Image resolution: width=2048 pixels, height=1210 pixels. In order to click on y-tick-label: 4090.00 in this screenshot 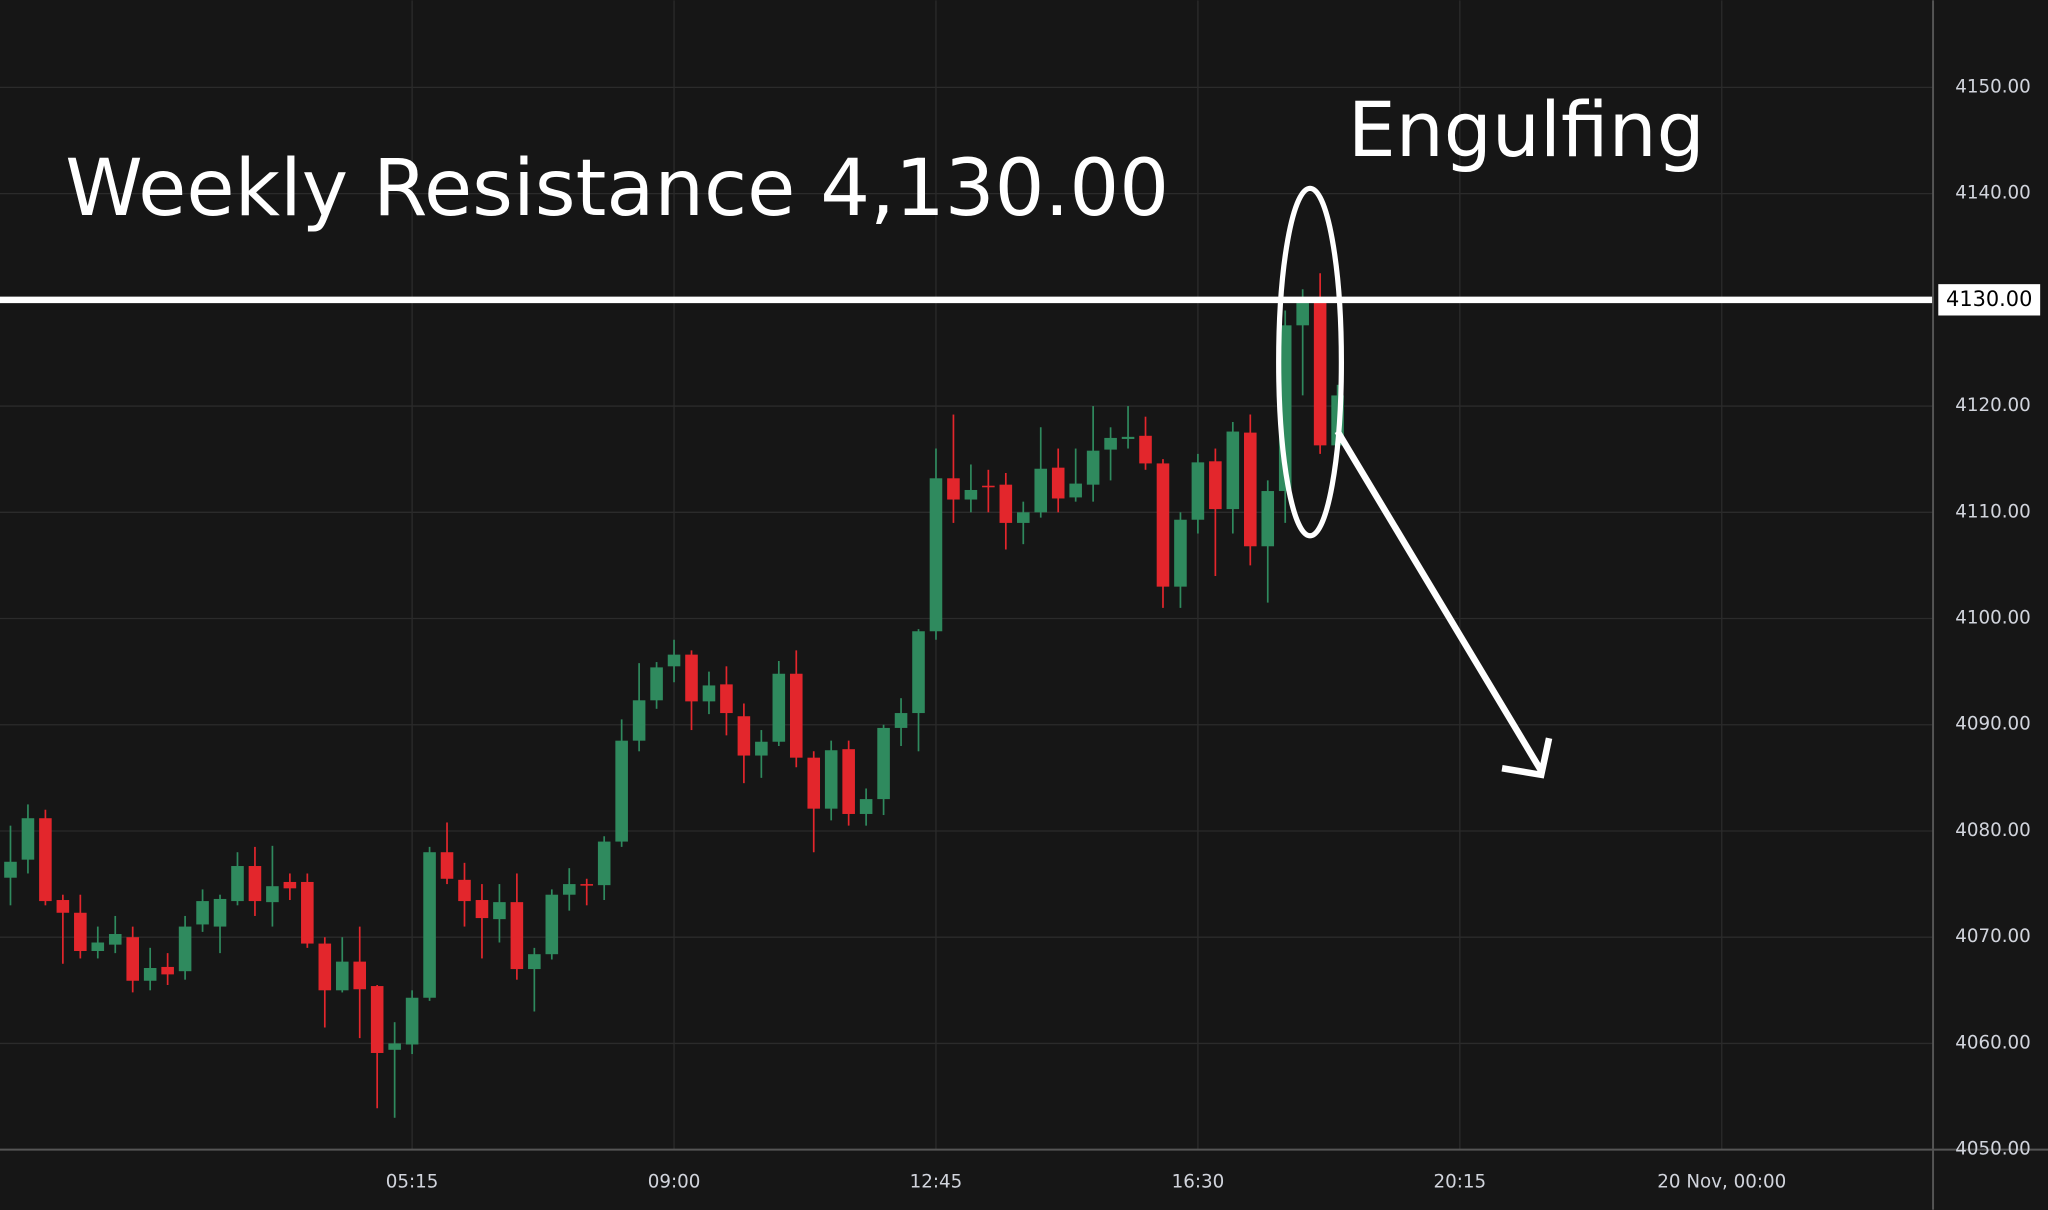, I will do `click(1993, 724)`.